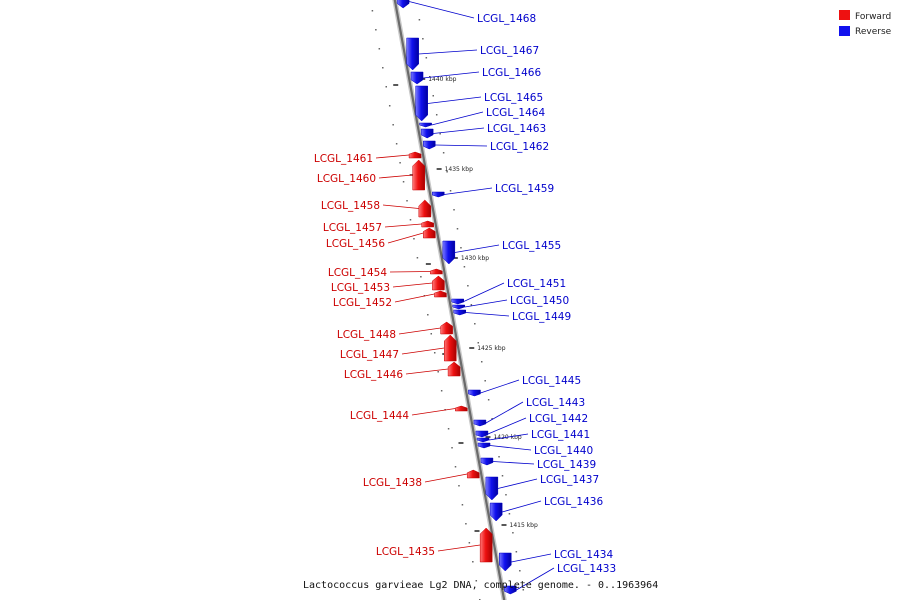  What do you see at coordinates (524, 525) in the screenshot?
I see `scale-tick-label: 1415 kbp` at bounding box center [524, 525].